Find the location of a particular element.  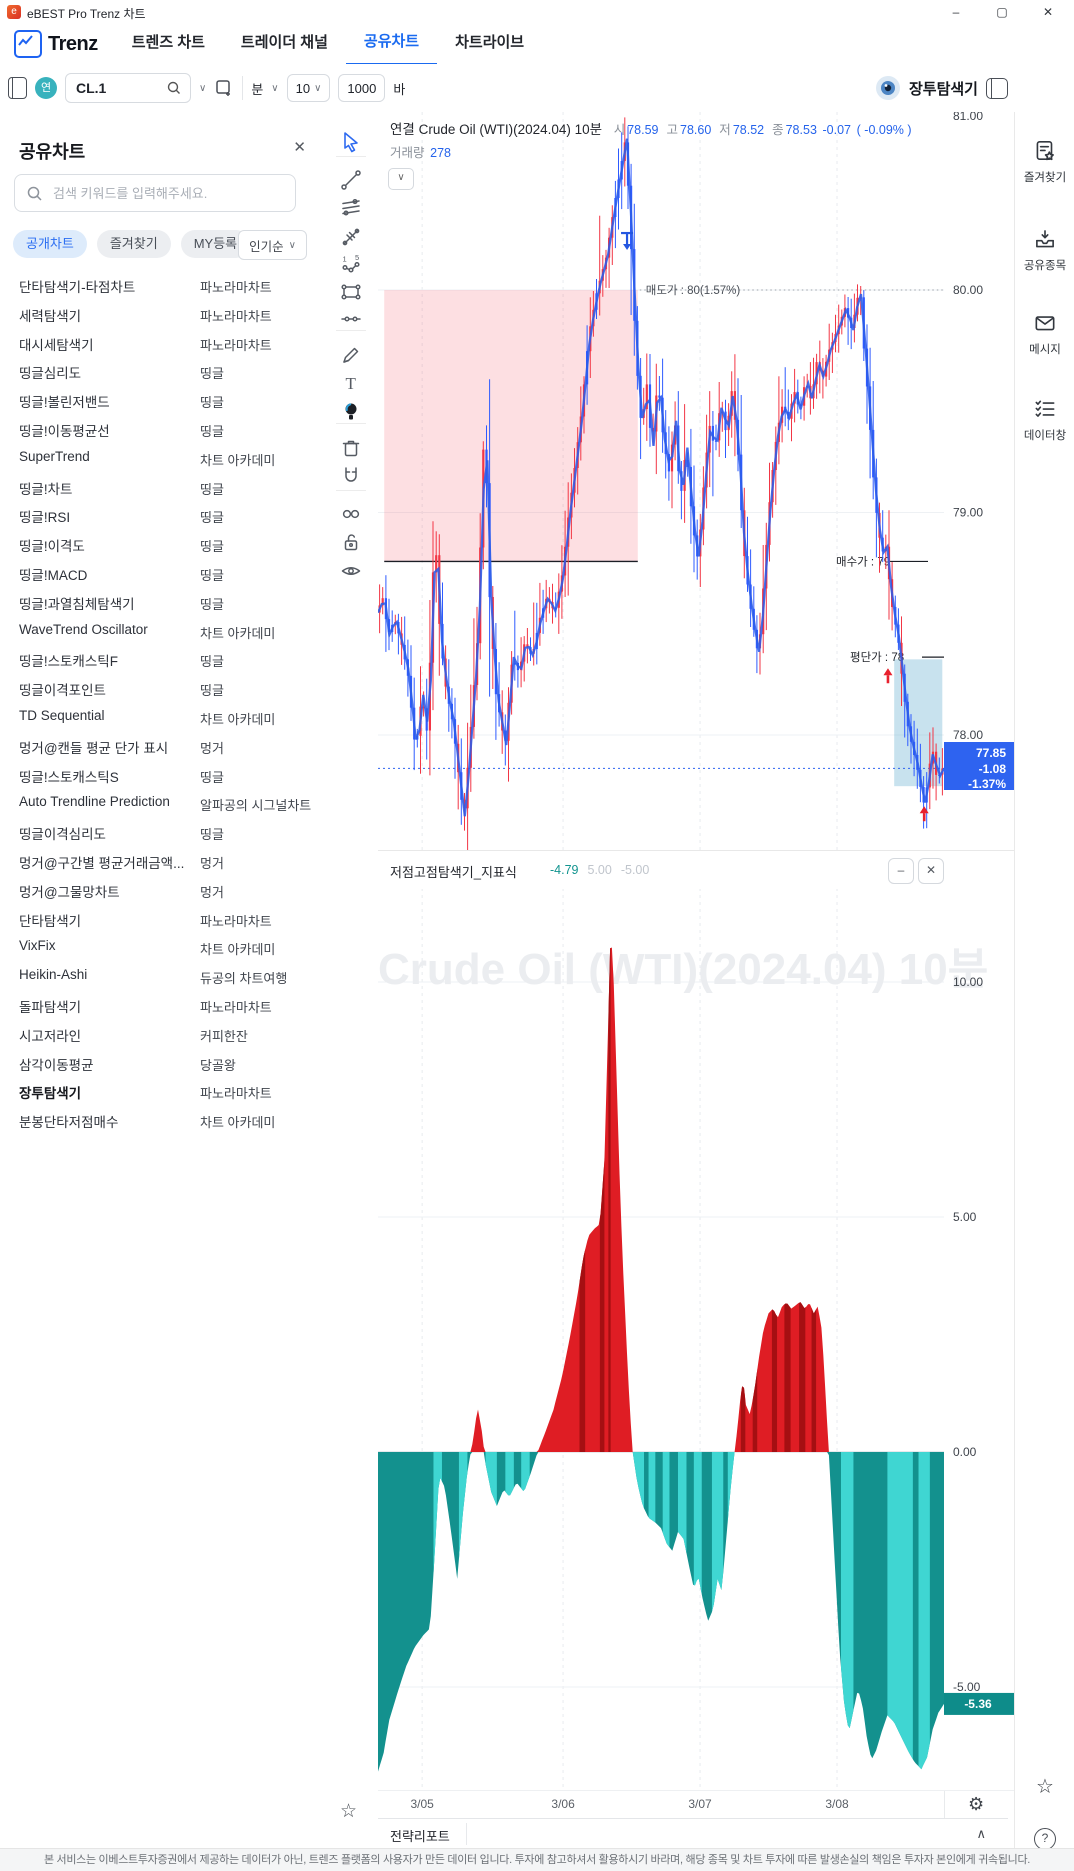

list-item: 띵글!스토캐스틱F 띵글 is located at coordinates (162, 658).